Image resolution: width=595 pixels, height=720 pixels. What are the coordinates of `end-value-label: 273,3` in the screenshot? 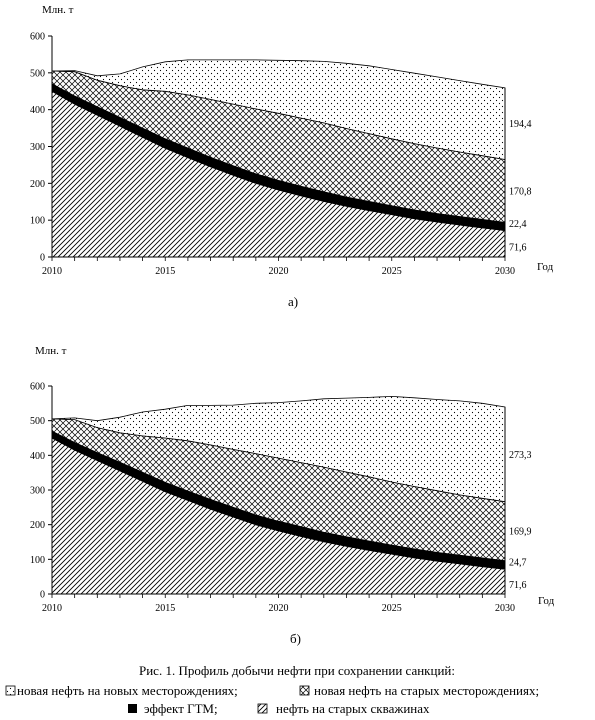 It's located at (520, 455).